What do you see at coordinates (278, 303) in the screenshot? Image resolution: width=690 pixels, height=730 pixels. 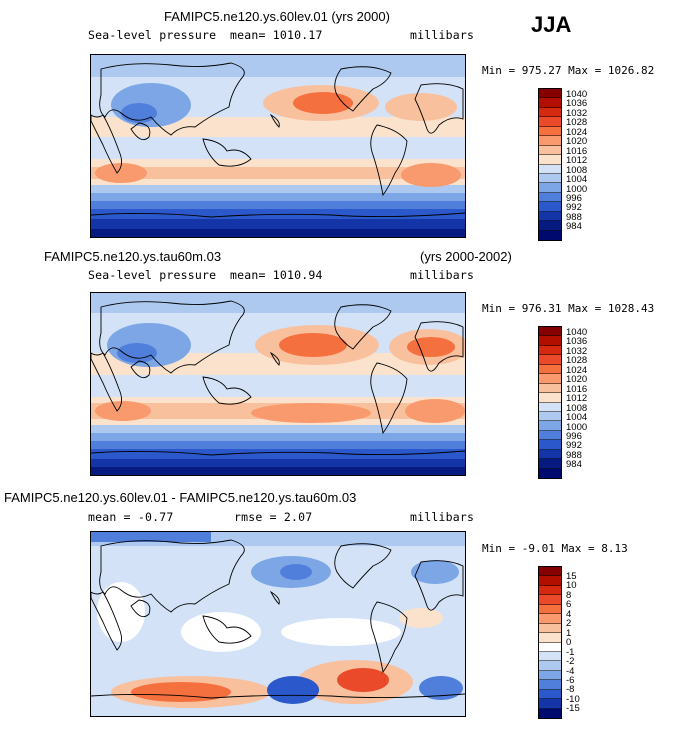 I see `panel2-arctic-band` at bounding box center [278, 303].